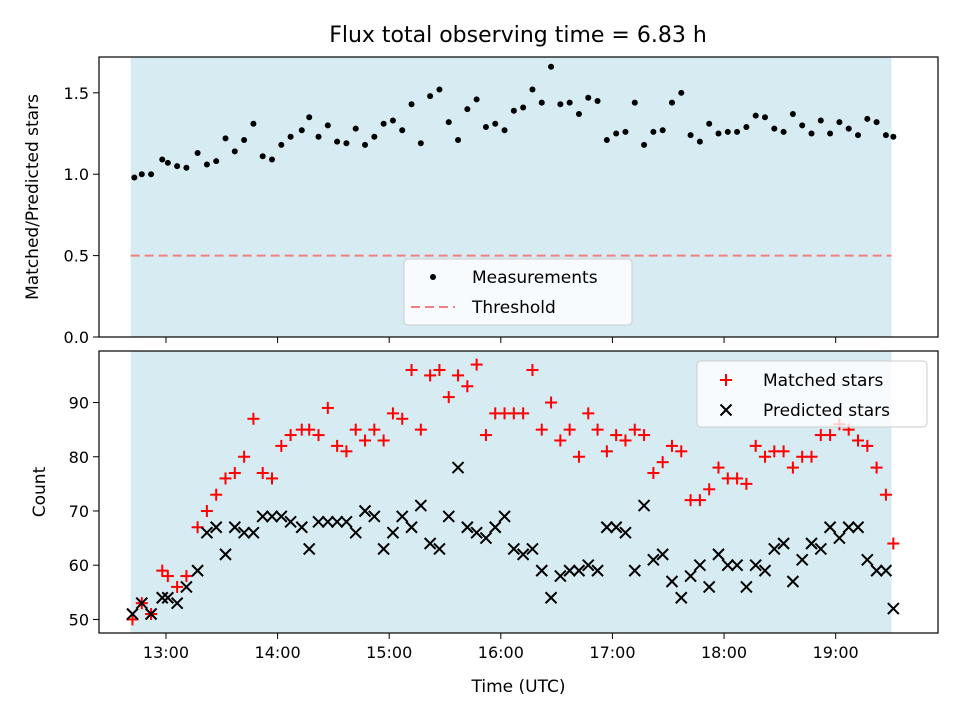 The width and height of the screenshot is (960, 720). What do you see at coordinates (724, 652) in the screenshot?
I see `x-tick-label: 18:00` at bounding box center [724, 652].